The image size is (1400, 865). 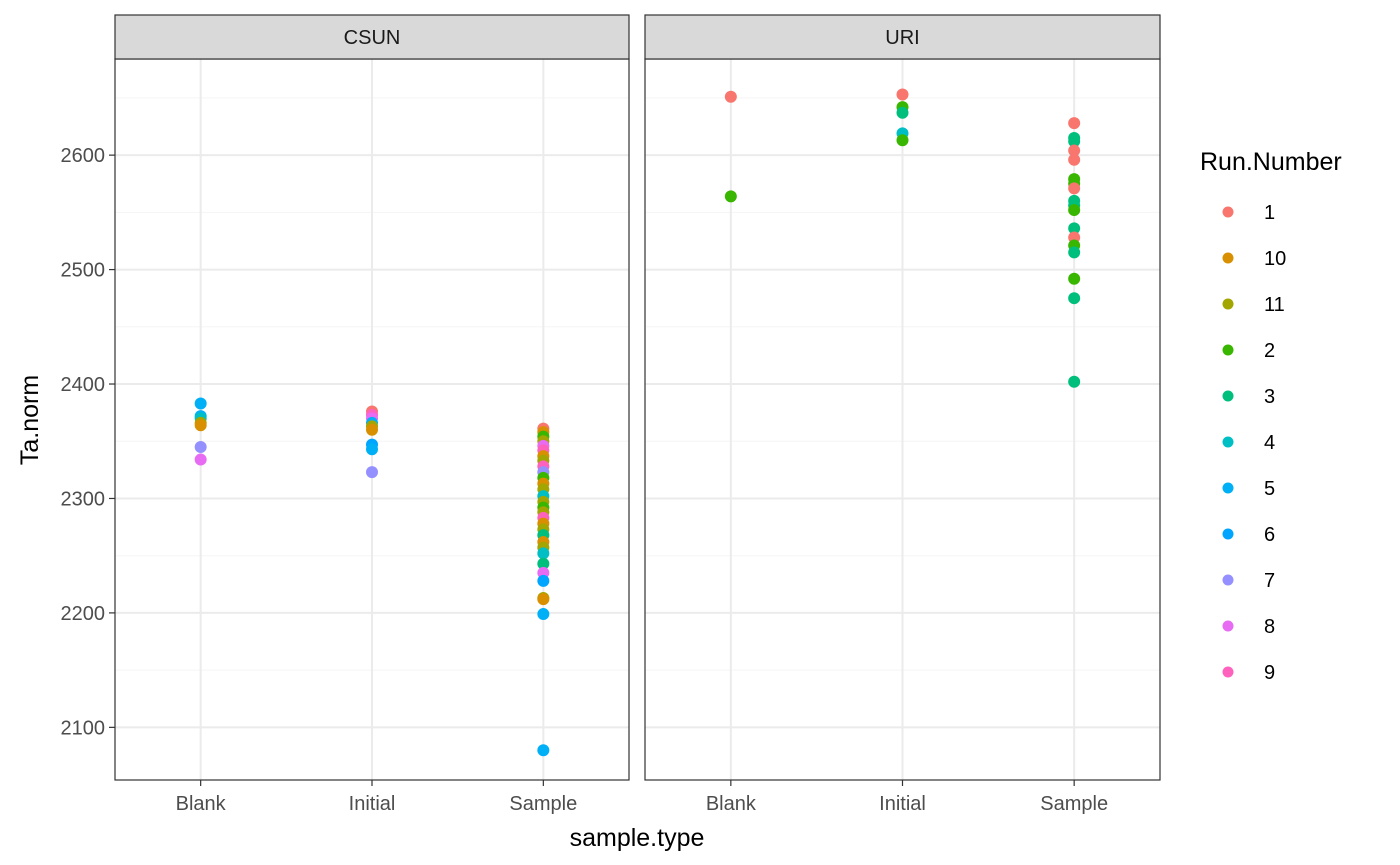 What do you see at coordinates (83, 614) in the screenshot?
I see `y-tick-label: 2200` at bounding box center [83, 614].